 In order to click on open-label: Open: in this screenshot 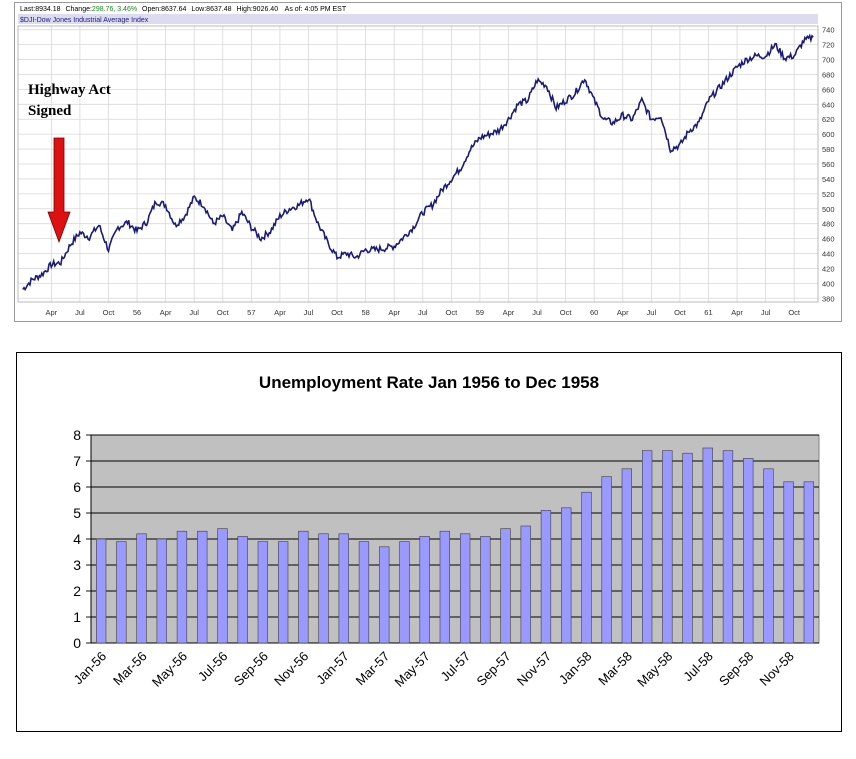, I will do `click(151, 9)`.